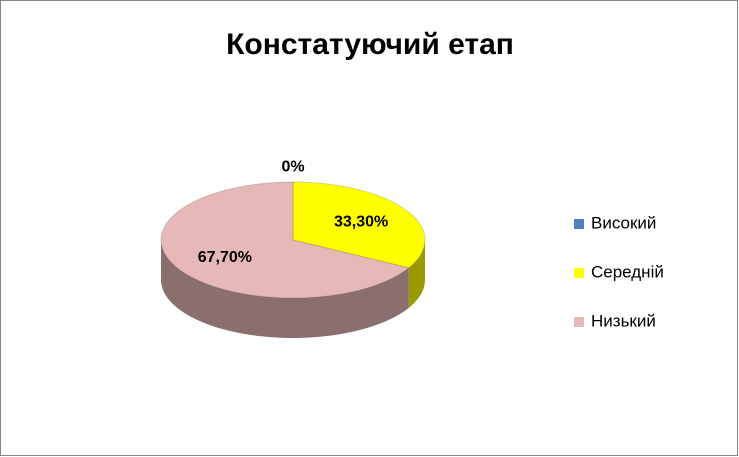 The height and width of the screenshot is (457, 739). What do you see at coordinates (623, 320) in the screenshot?
I see `legend-label: Низький` at bounding box center [623, 320].